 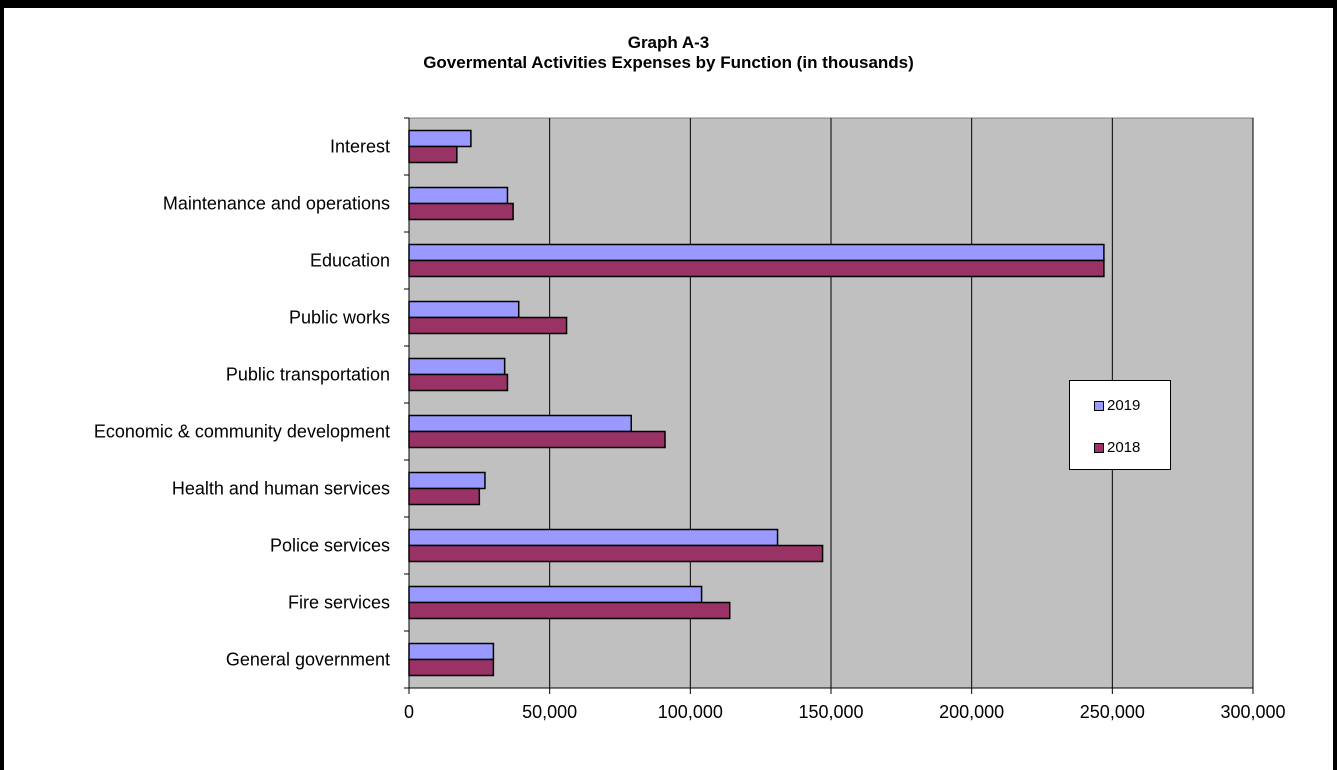 I want to click on category-label: Police services, so click(x=330, y=546).